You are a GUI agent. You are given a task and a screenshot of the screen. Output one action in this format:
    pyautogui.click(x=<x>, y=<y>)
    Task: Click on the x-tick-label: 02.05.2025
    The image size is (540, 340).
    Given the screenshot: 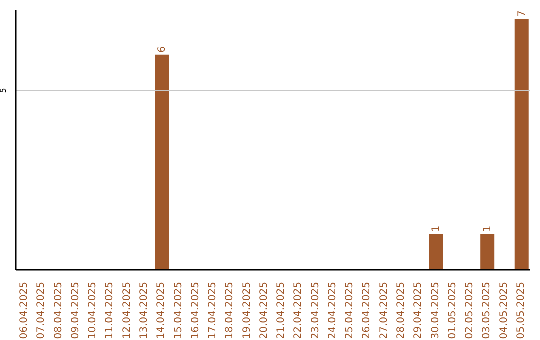 What is the action you would take?
    pyautogui.click(x=470, y=311)
    